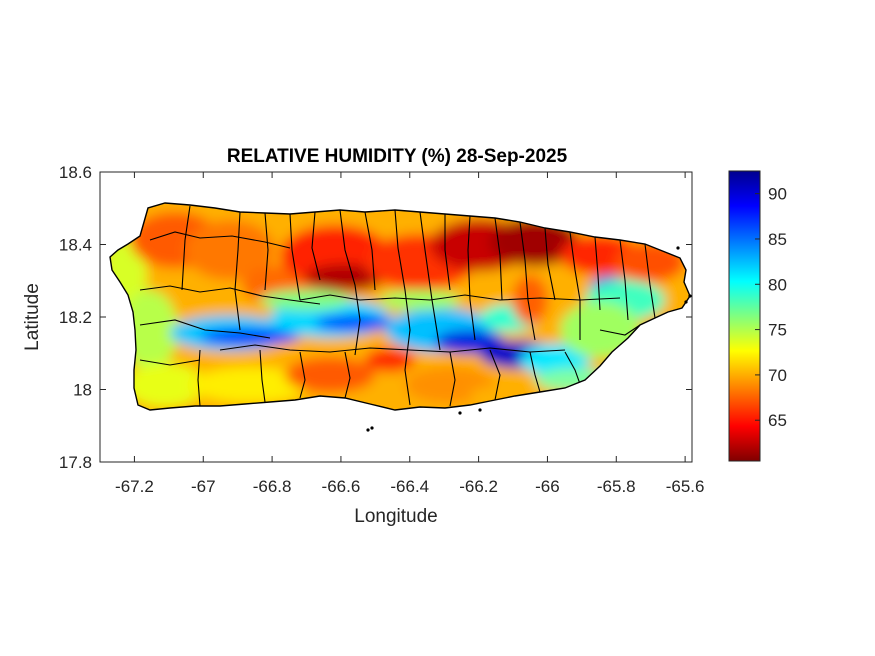 This screenshot has height=656, width=875. Describe the element at coordinates (395, 516) in the screenshot. I see `x-axis-label: Longitude` at that location.